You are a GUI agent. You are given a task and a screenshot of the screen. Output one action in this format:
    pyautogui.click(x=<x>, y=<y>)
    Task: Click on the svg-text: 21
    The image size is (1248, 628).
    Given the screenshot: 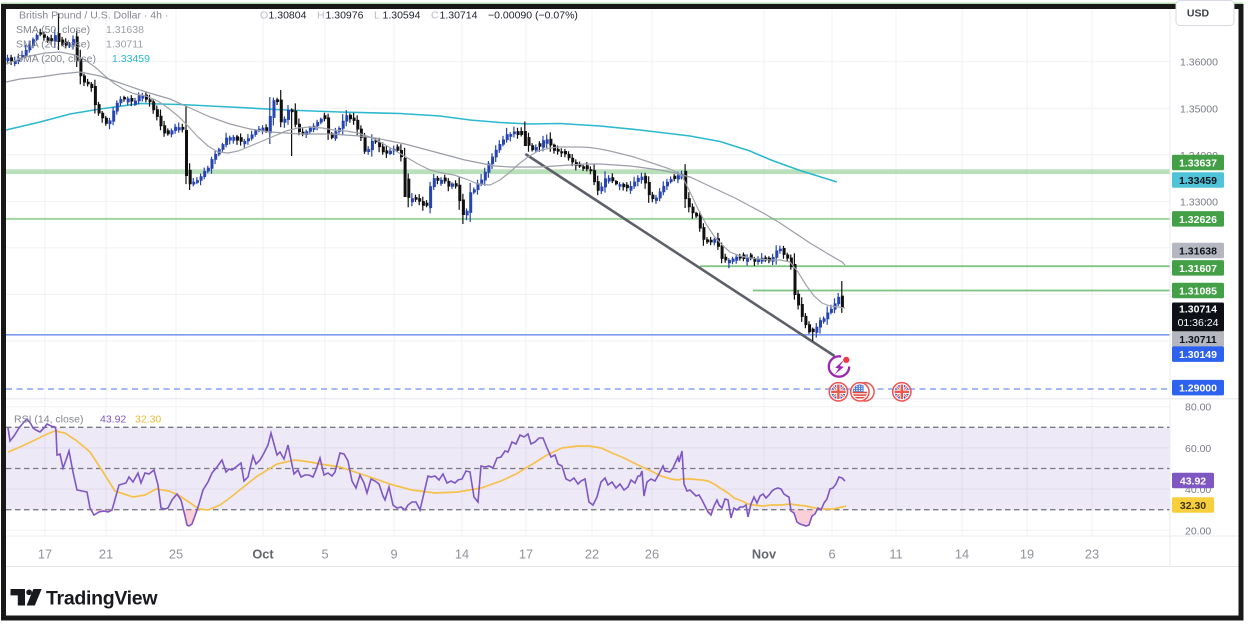 What is the action you would take?
    pyautogui.click(x=106, y=554)
    